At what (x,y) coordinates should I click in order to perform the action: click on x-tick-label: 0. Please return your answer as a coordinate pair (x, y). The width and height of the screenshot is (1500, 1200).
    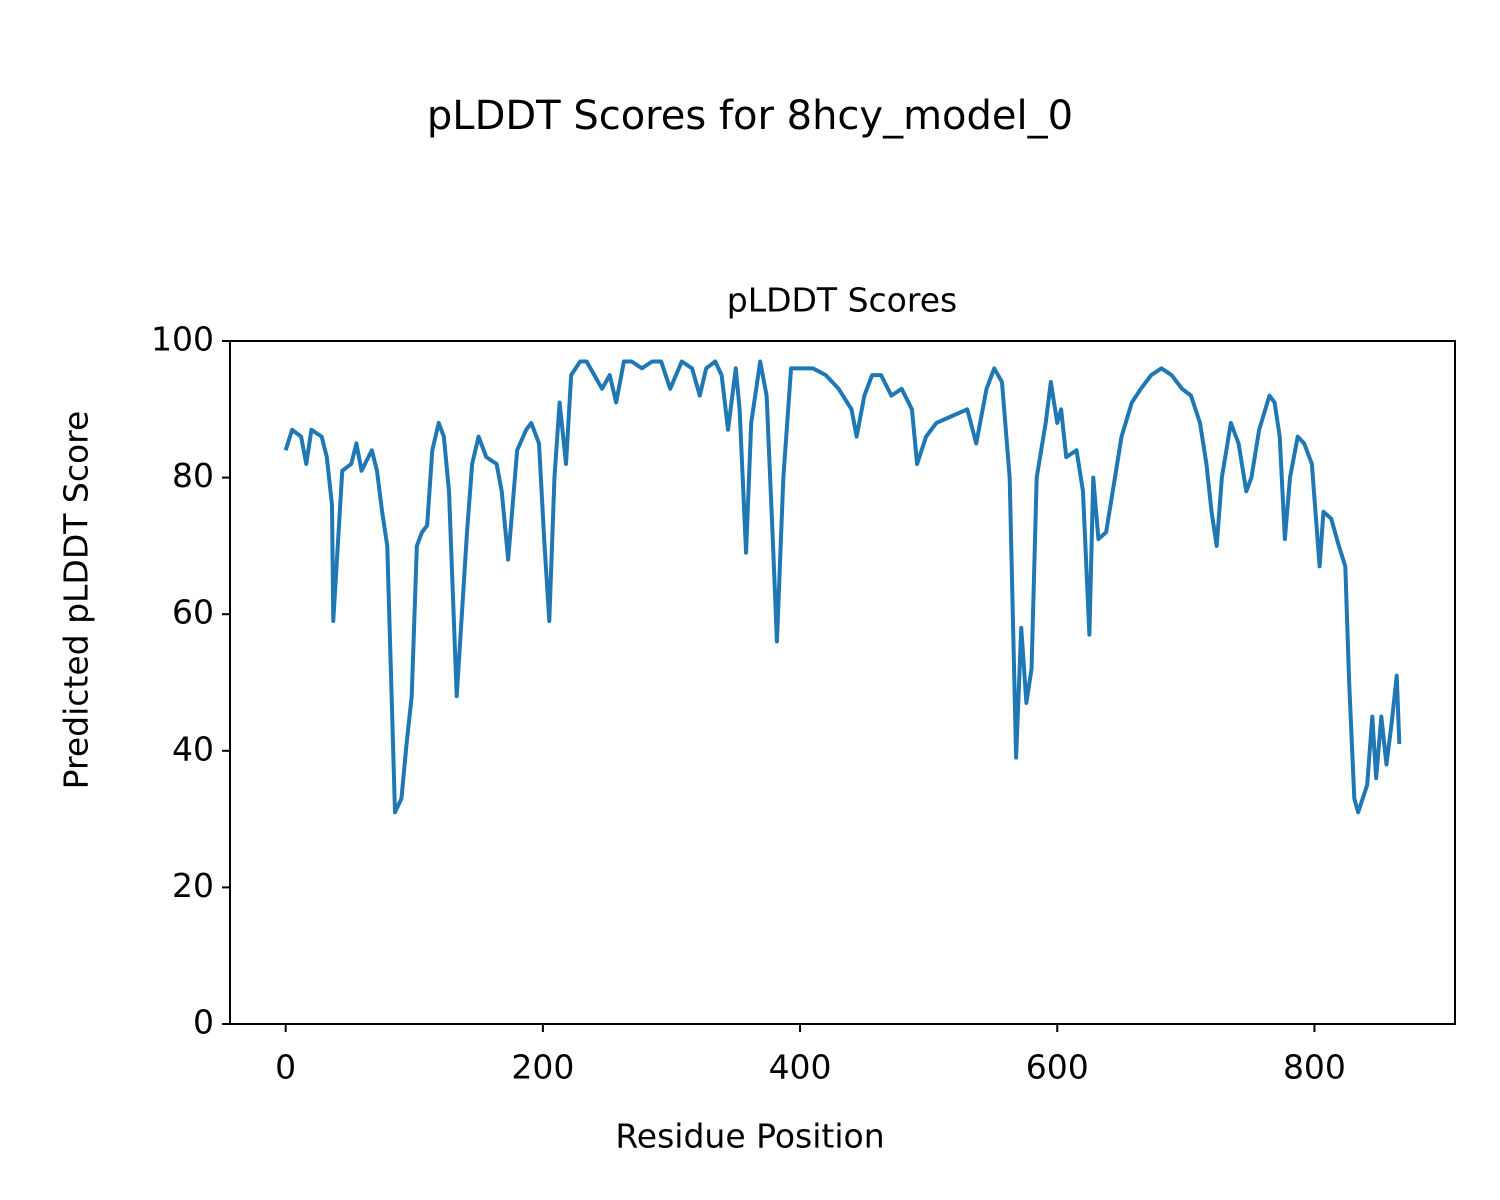
    Looking at the image, I should click on (285, 1067).